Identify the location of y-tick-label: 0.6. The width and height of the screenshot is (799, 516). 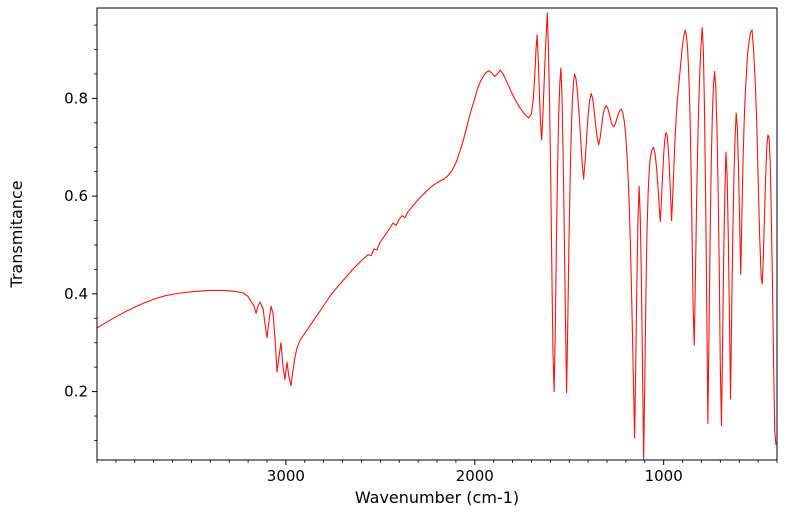
(76, 196).